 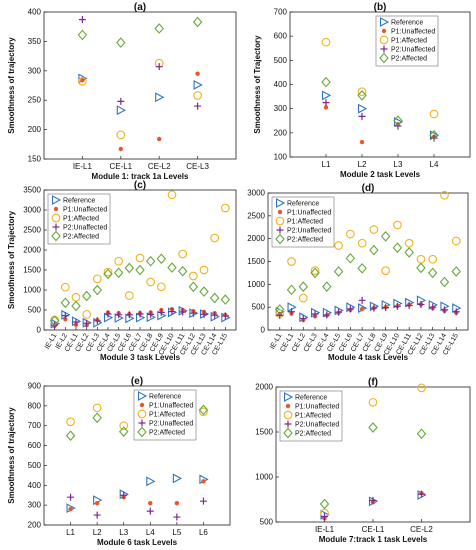 What do you see at coordinates (140, 185) in the screenshot?
I see `chart-title: (c)` at bounding box center [140, 185].